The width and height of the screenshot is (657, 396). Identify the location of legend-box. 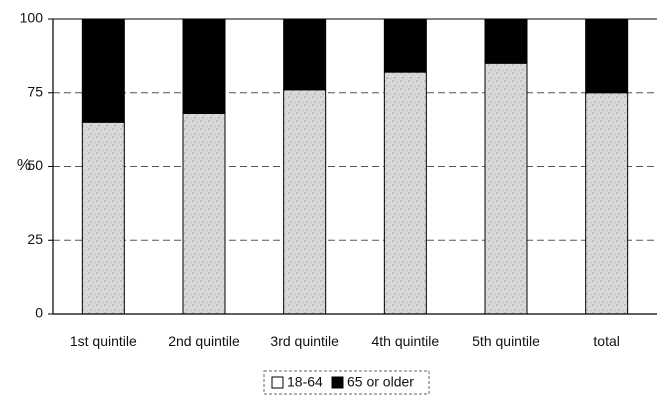
(346, 382).